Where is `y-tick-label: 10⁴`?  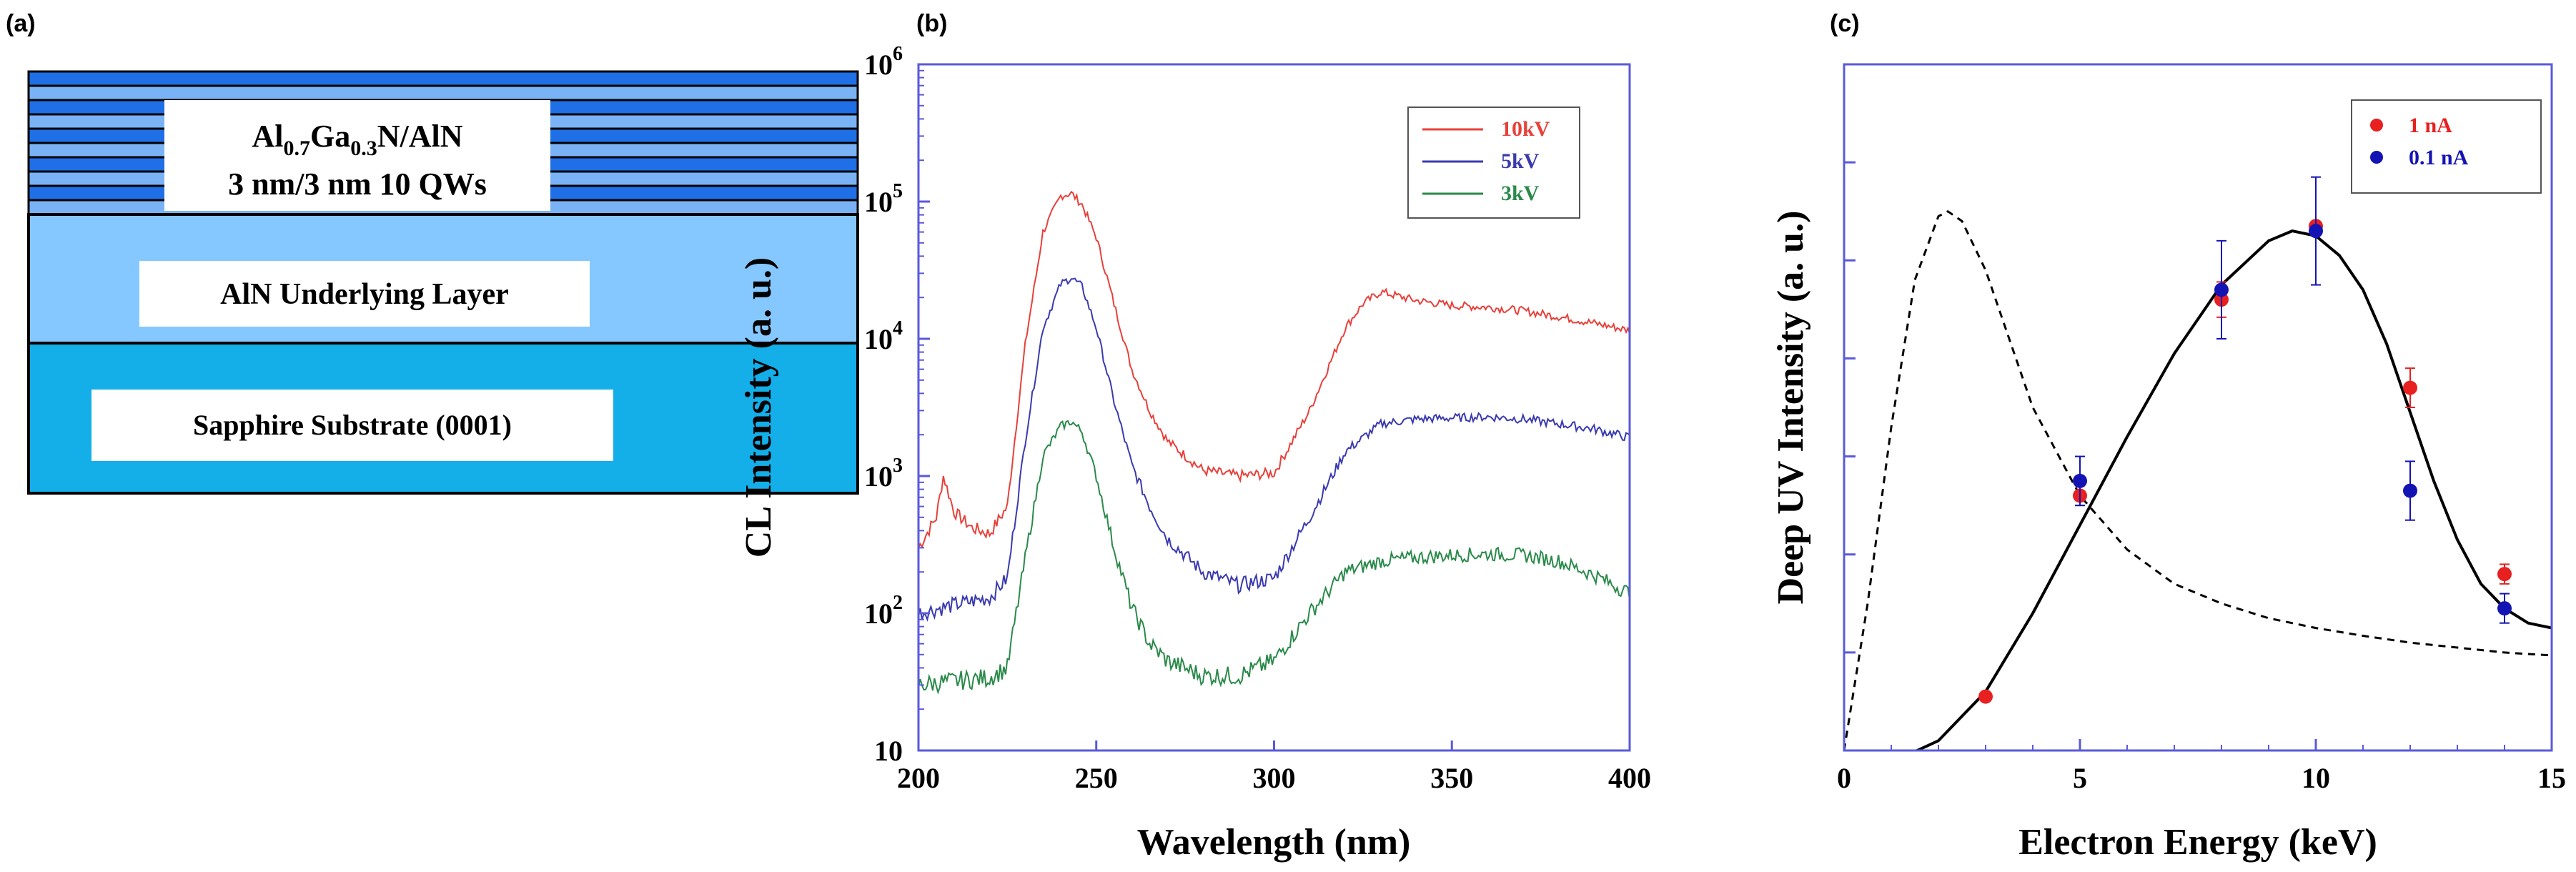
y-tick-label: 10⁴ is located at coordinates (884, 336).